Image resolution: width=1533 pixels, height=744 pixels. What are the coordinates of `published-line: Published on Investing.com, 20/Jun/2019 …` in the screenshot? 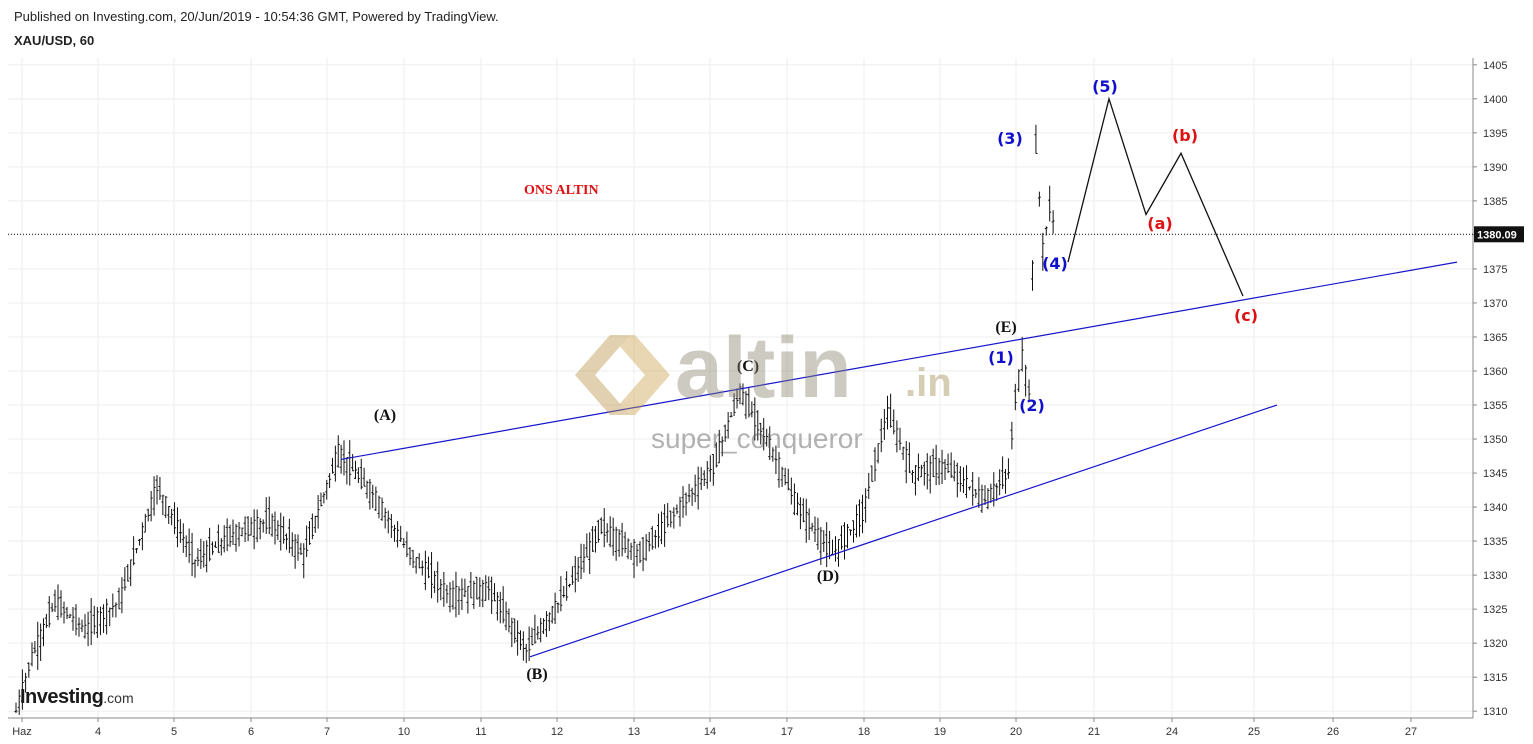 It's located at (256, 16).